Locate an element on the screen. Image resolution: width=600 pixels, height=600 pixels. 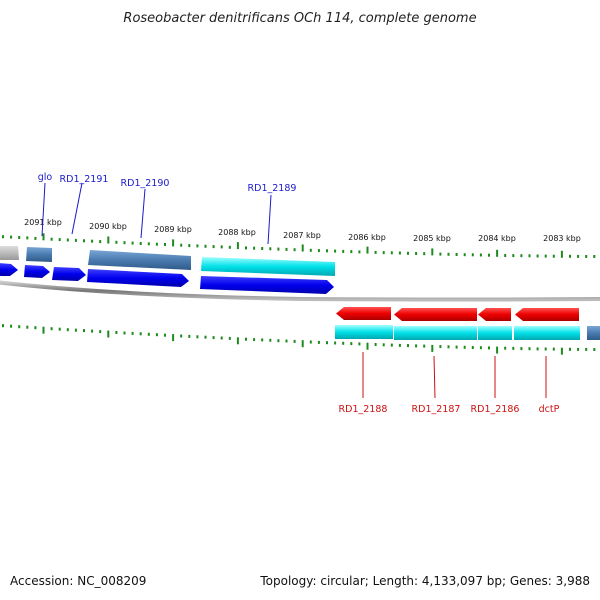
scale-label: 2085 kbp is located at coordinates (432, 238).